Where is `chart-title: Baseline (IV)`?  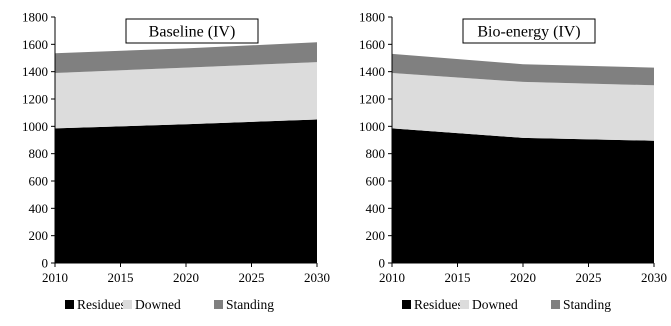
chart-title: Baseline (IV) is located at coordinates (192, 32).